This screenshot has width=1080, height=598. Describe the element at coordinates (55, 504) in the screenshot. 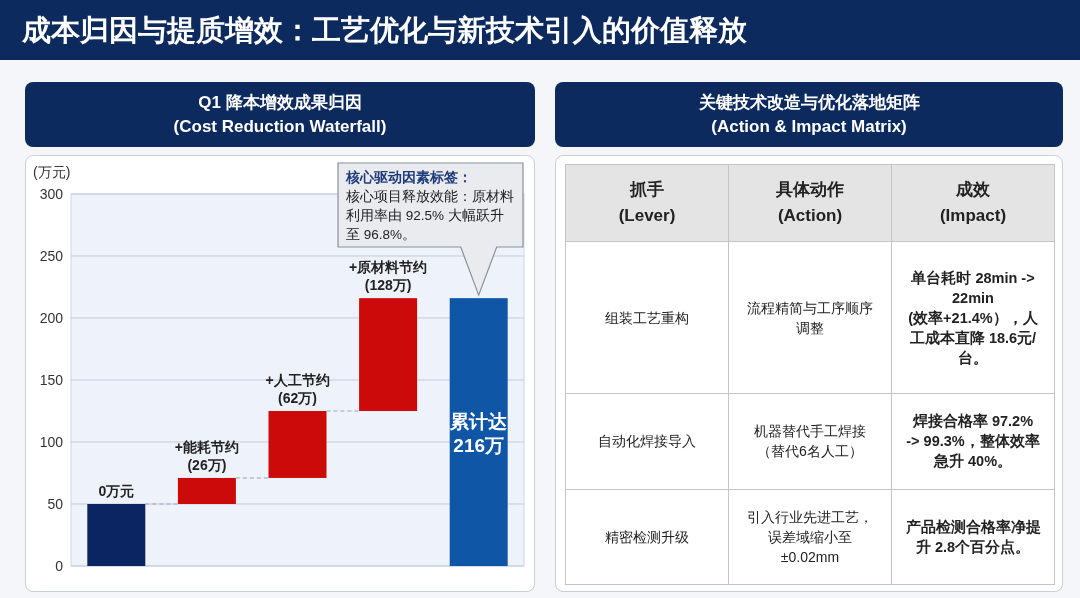

I see `y-tick-label: 50` at that location.